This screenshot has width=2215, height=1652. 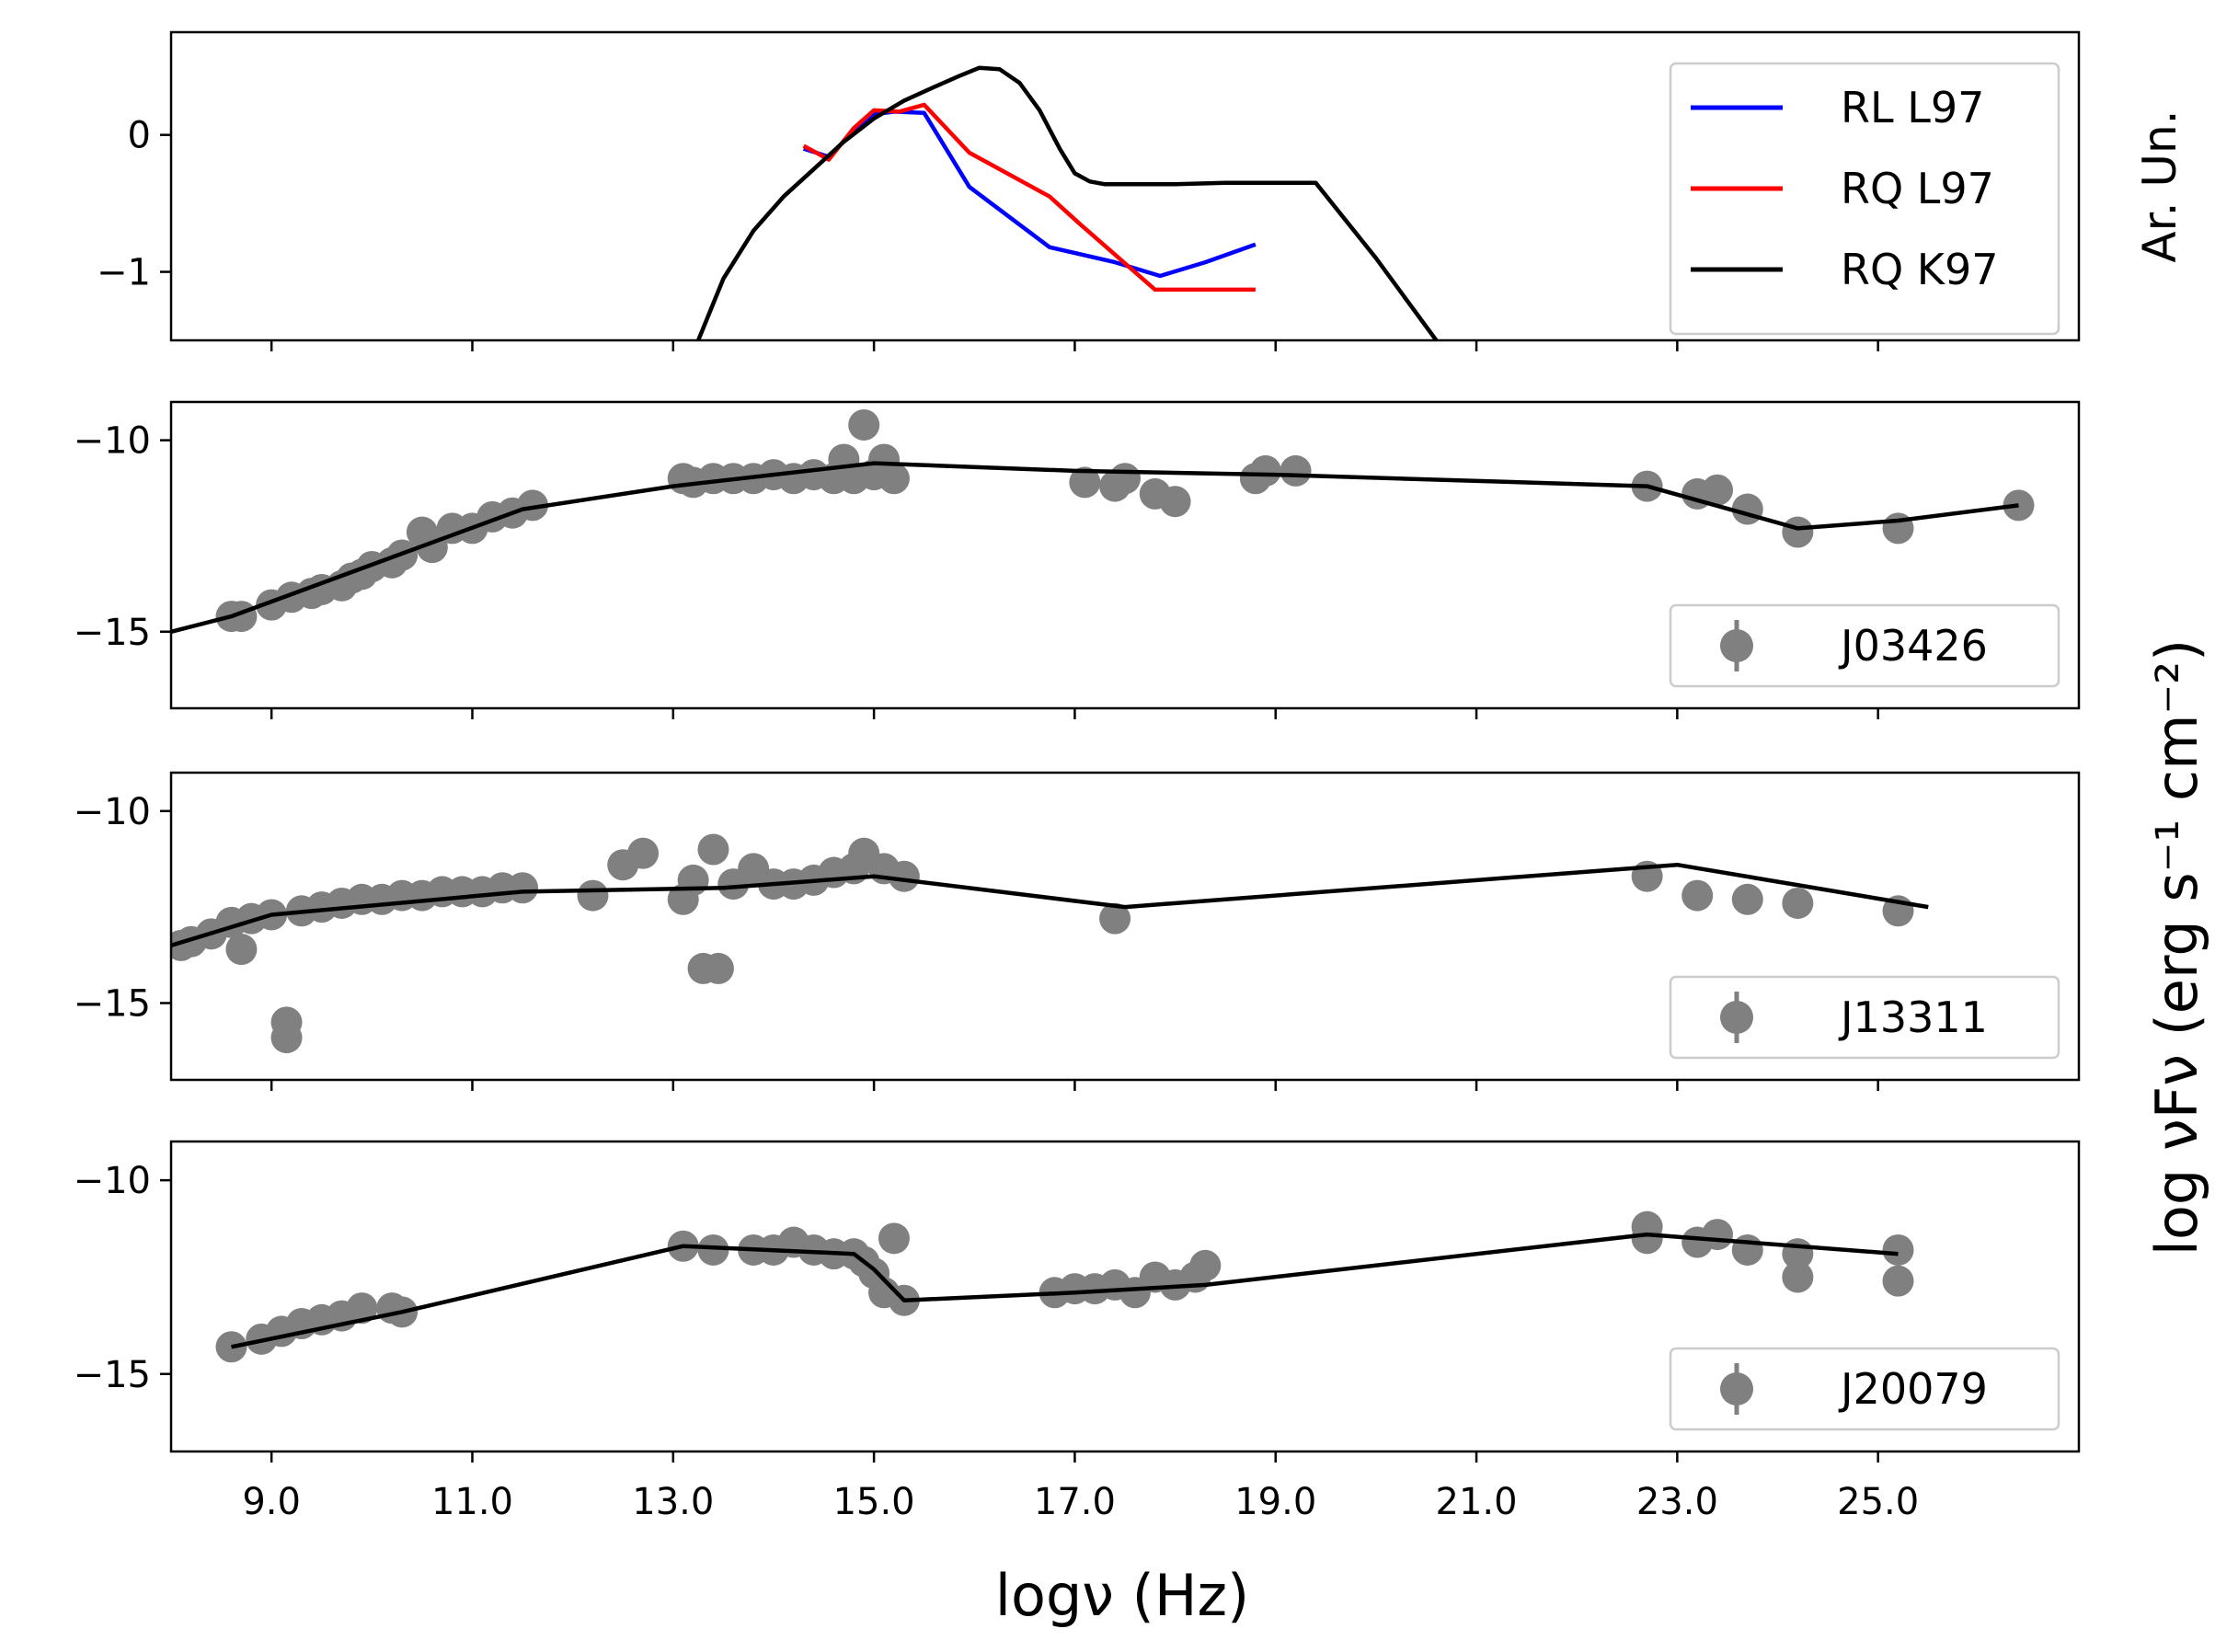 I want to click on j20079-model-line, so click(x=1065, y=1290).